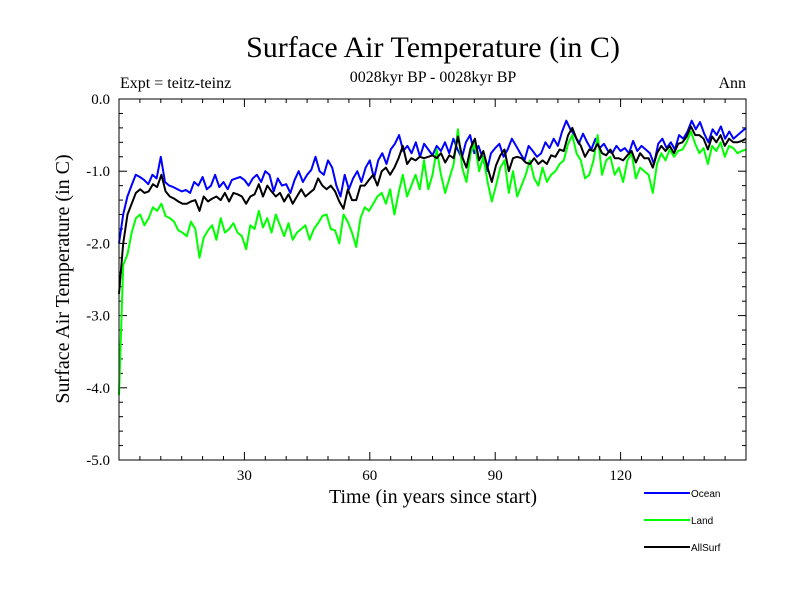  What do you see at coordinates (433, 47) in the screenshot?
I see `chart-title: Surface Air Temperature (in C)` at bounding box center [433, 47].